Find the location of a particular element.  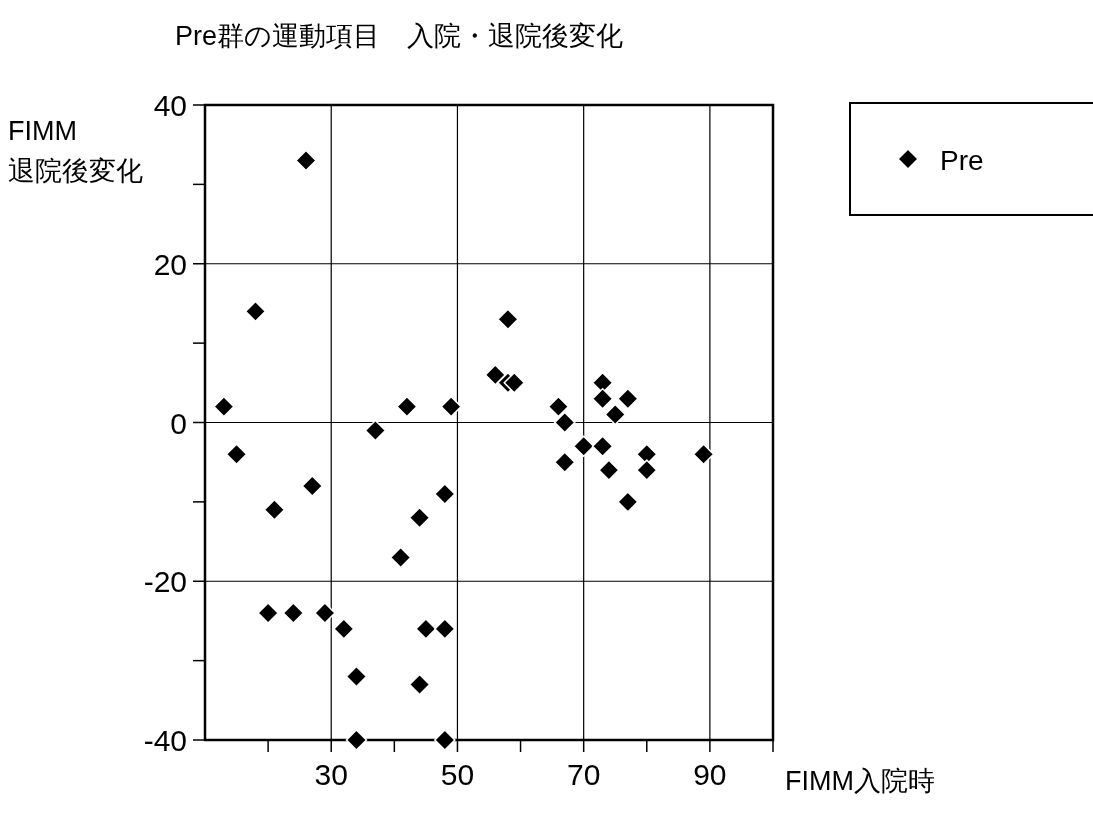

y-tick-label: 40 is located at coordinates (170, 105).